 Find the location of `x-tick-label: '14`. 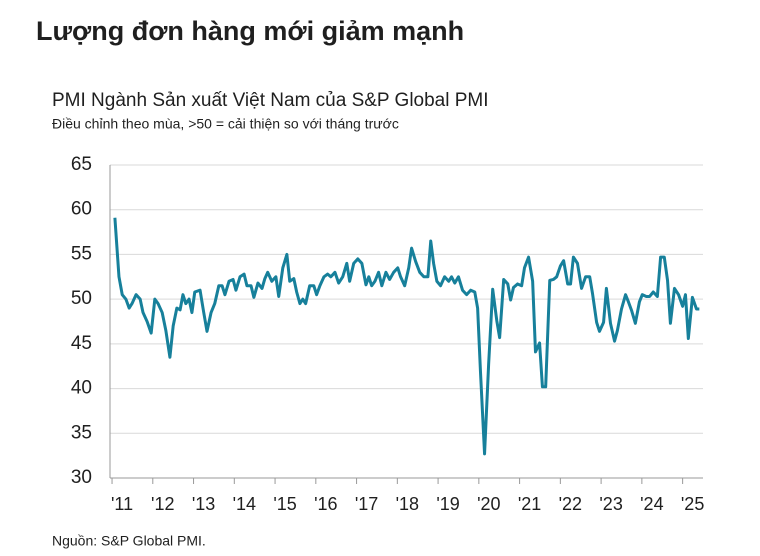

x-tick-label: '14 is located at coordinates (244, 504).